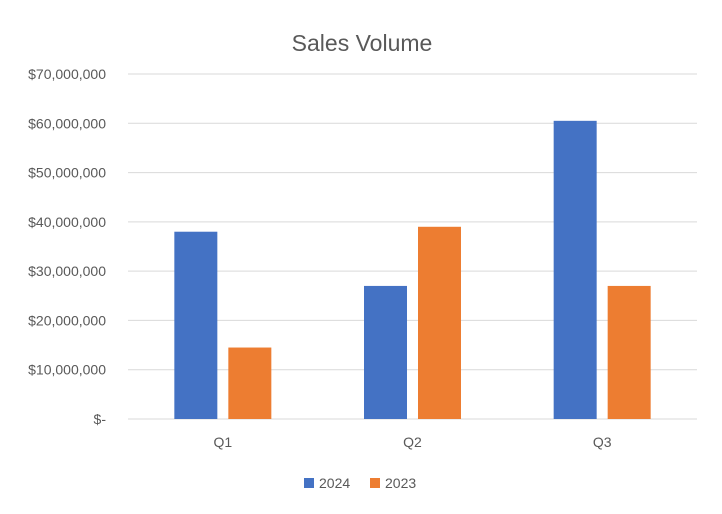 Image resolution: width=722 pixels, height=514 pixels. Describe the element at coordinates (629, 352) in the screenshot. I see `bar-2023-Q3` at that location.